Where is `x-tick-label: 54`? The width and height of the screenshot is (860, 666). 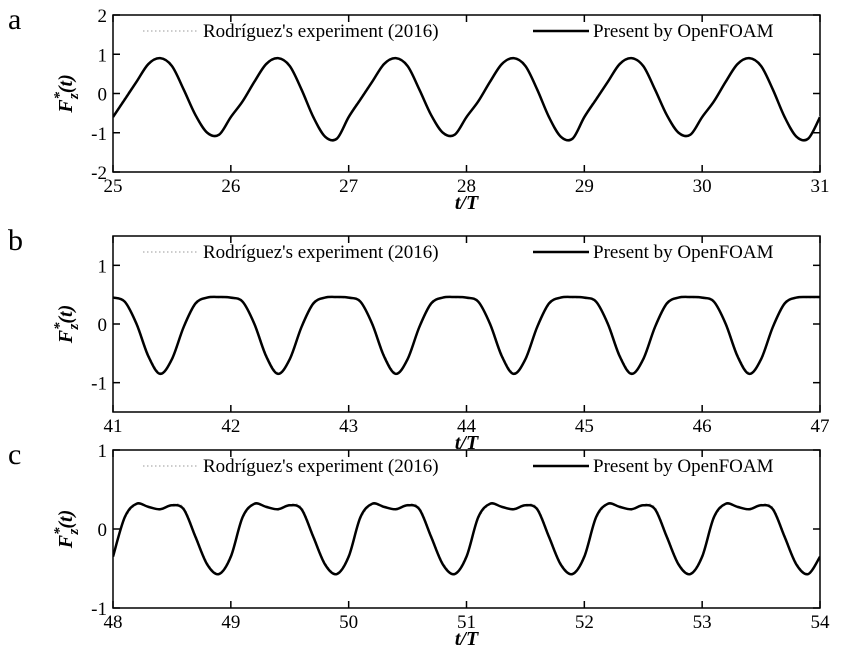 x-tick-label: 54 is located at coordinates (821, 622).